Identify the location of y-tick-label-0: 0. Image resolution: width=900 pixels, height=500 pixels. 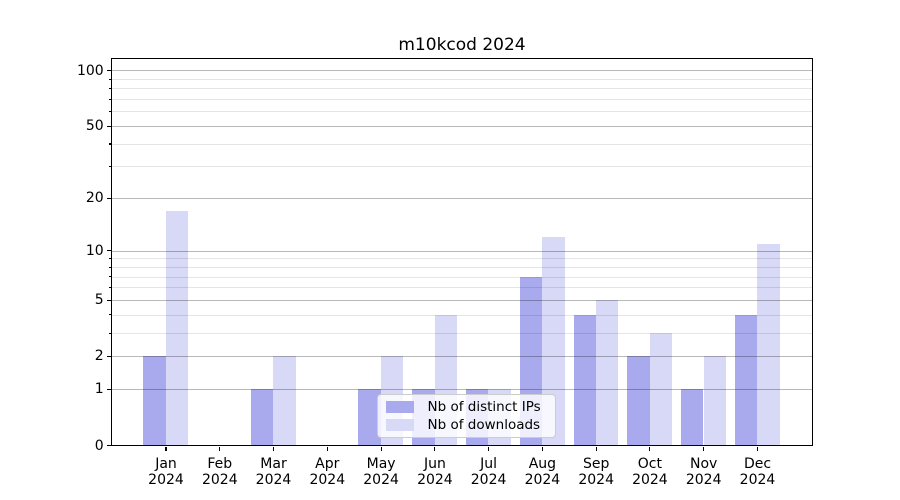
(99, 445).